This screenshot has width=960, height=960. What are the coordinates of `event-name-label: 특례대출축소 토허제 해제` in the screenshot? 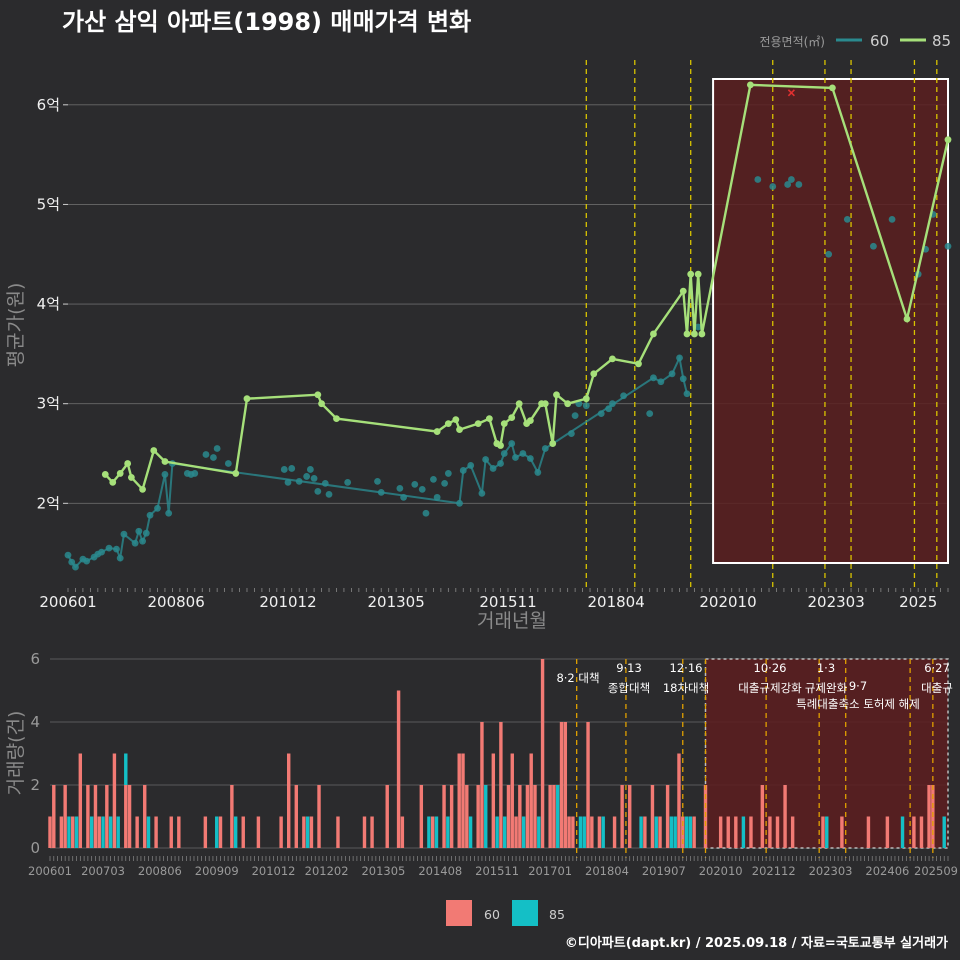 It's located at (858, 704).